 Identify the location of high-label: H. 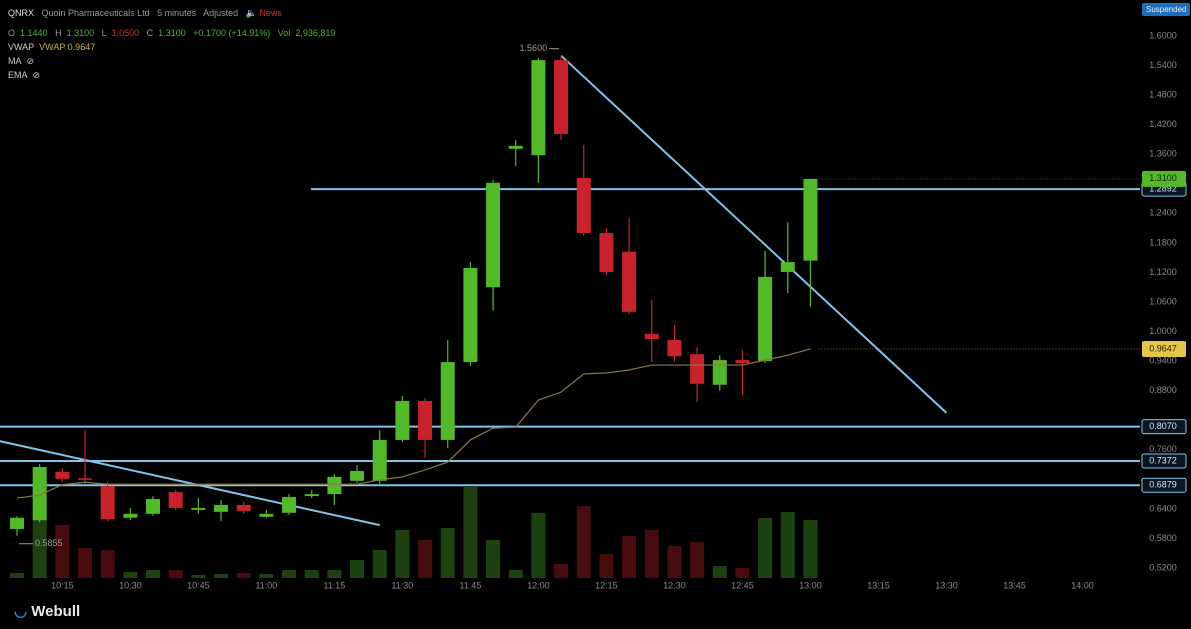
(58, 33).